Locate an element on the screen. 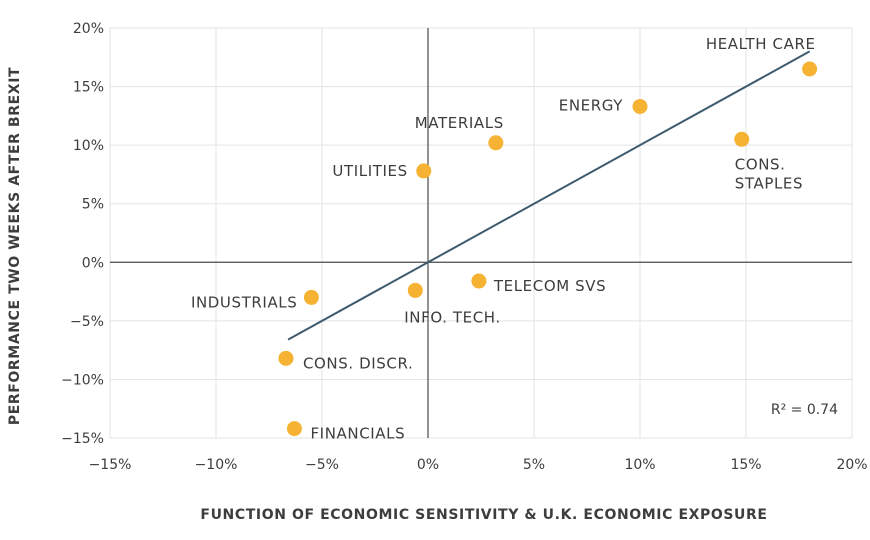 The height and width of the screenshot is (540, 870). x-tick-label: 10% is located at coordinates (639, 465).